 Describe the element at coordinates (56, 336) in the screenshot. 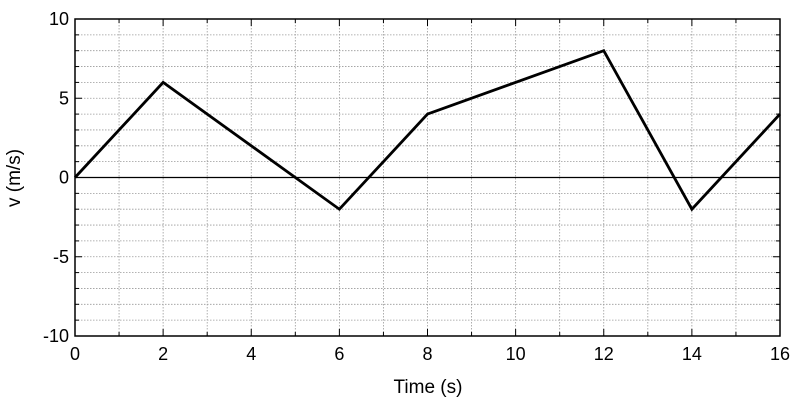

I see `y-tick-label: -10` at that location.